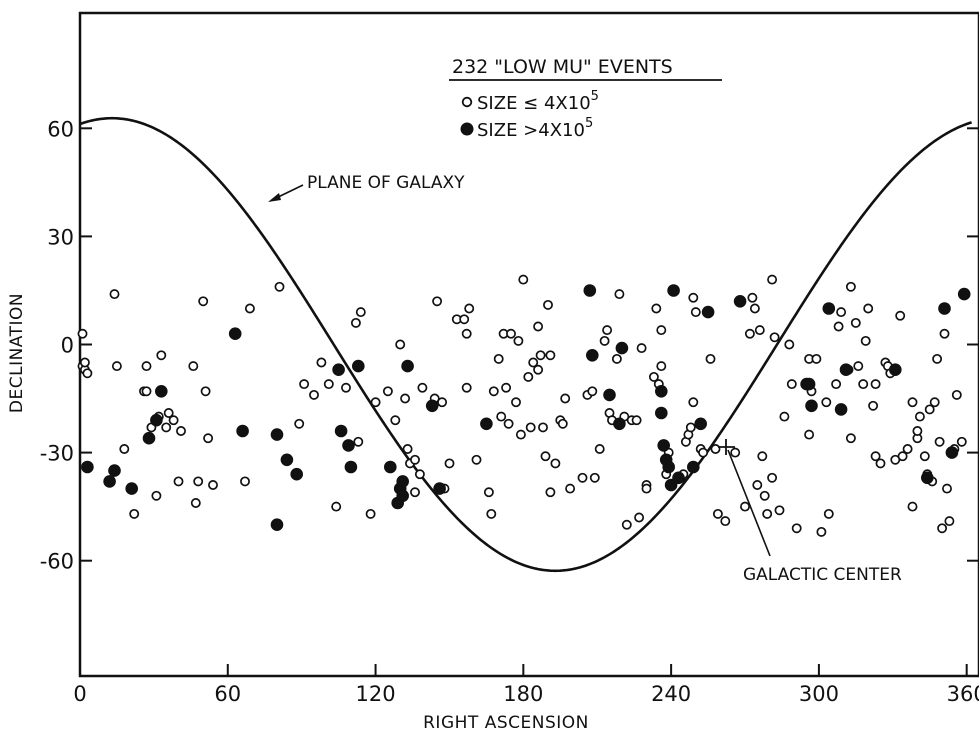  Describe the element at coordinates (589, 123) in the screenshot. I see `legend-label-large-exponent: 5` at that location.